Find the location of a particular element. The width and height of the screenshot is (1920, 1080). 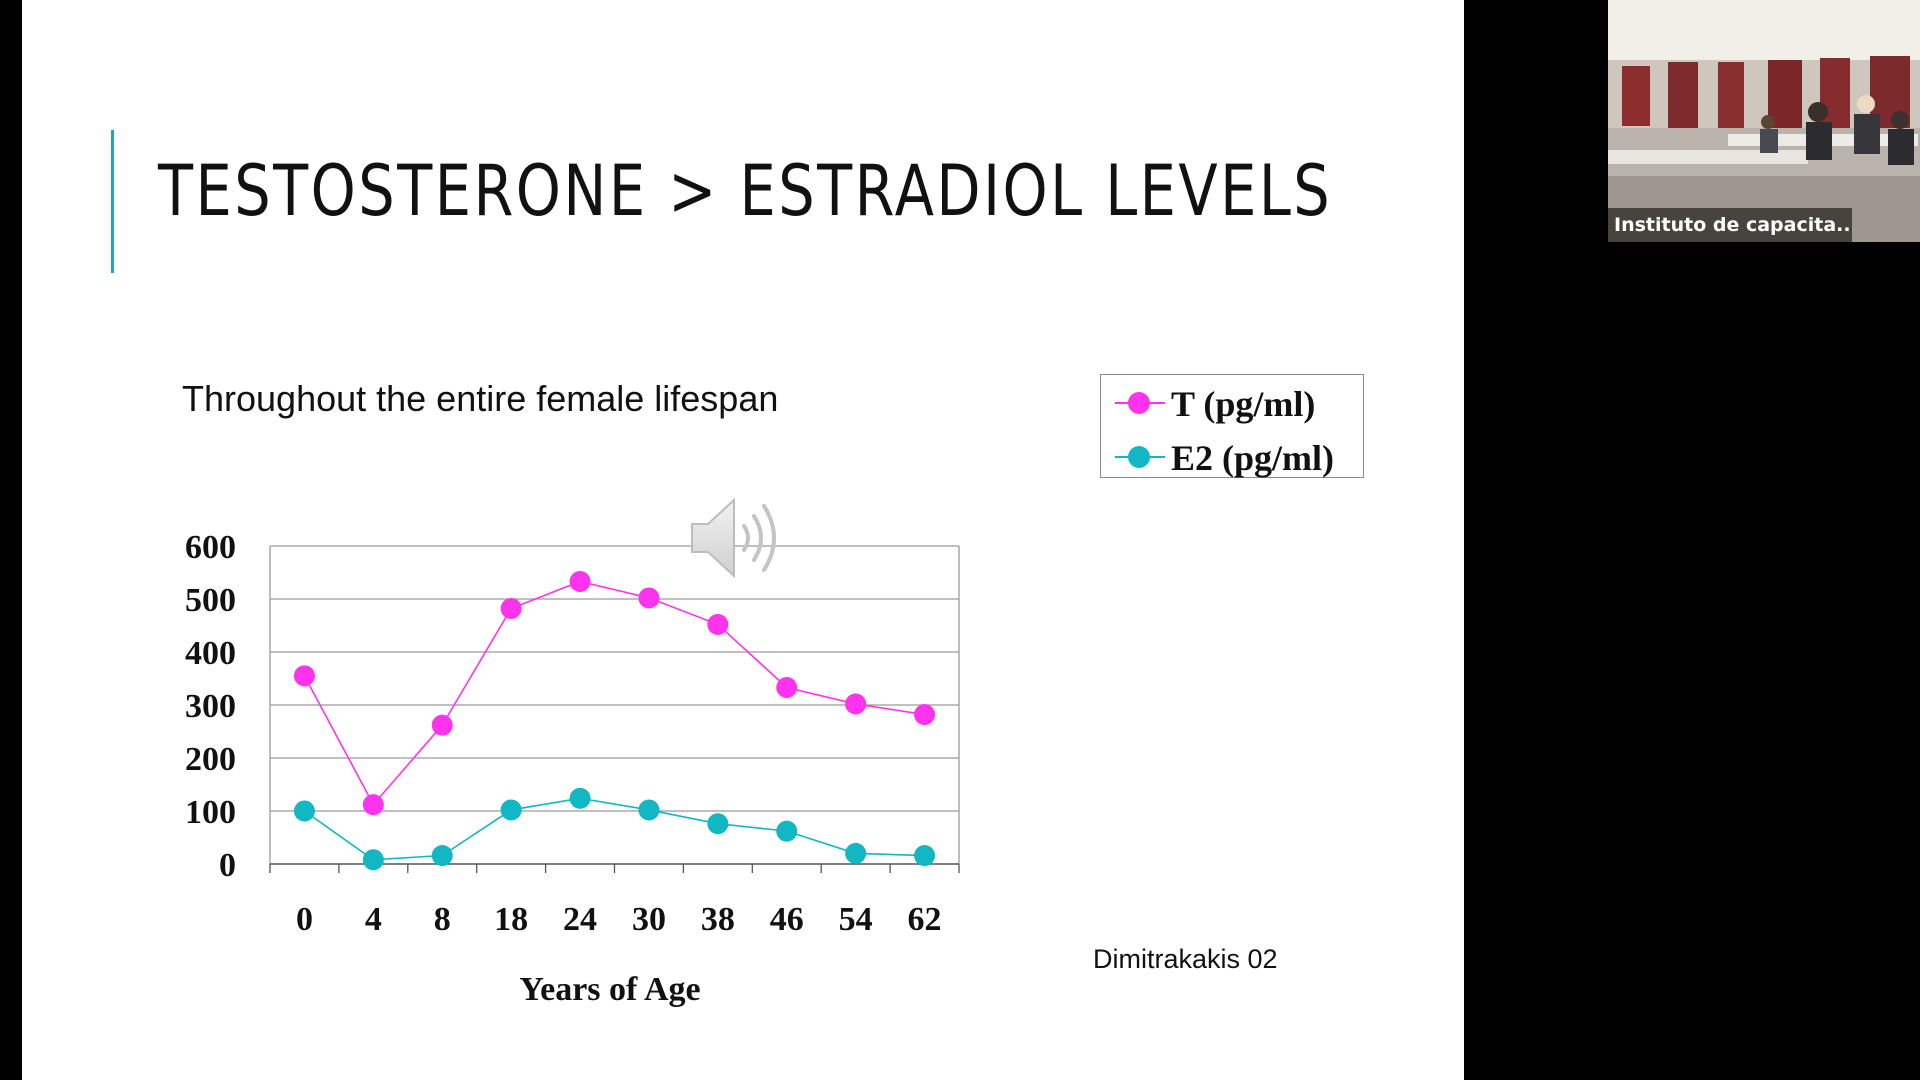

speaker-icon is located at coordinates (743, 539).